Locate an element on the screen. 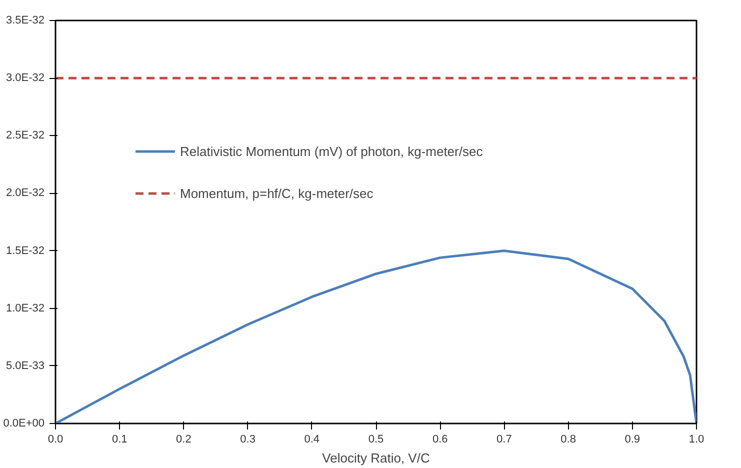 This screenshot has height=468, width=741. x-tick-label: 0.6 is located at coordinates (440, 440).